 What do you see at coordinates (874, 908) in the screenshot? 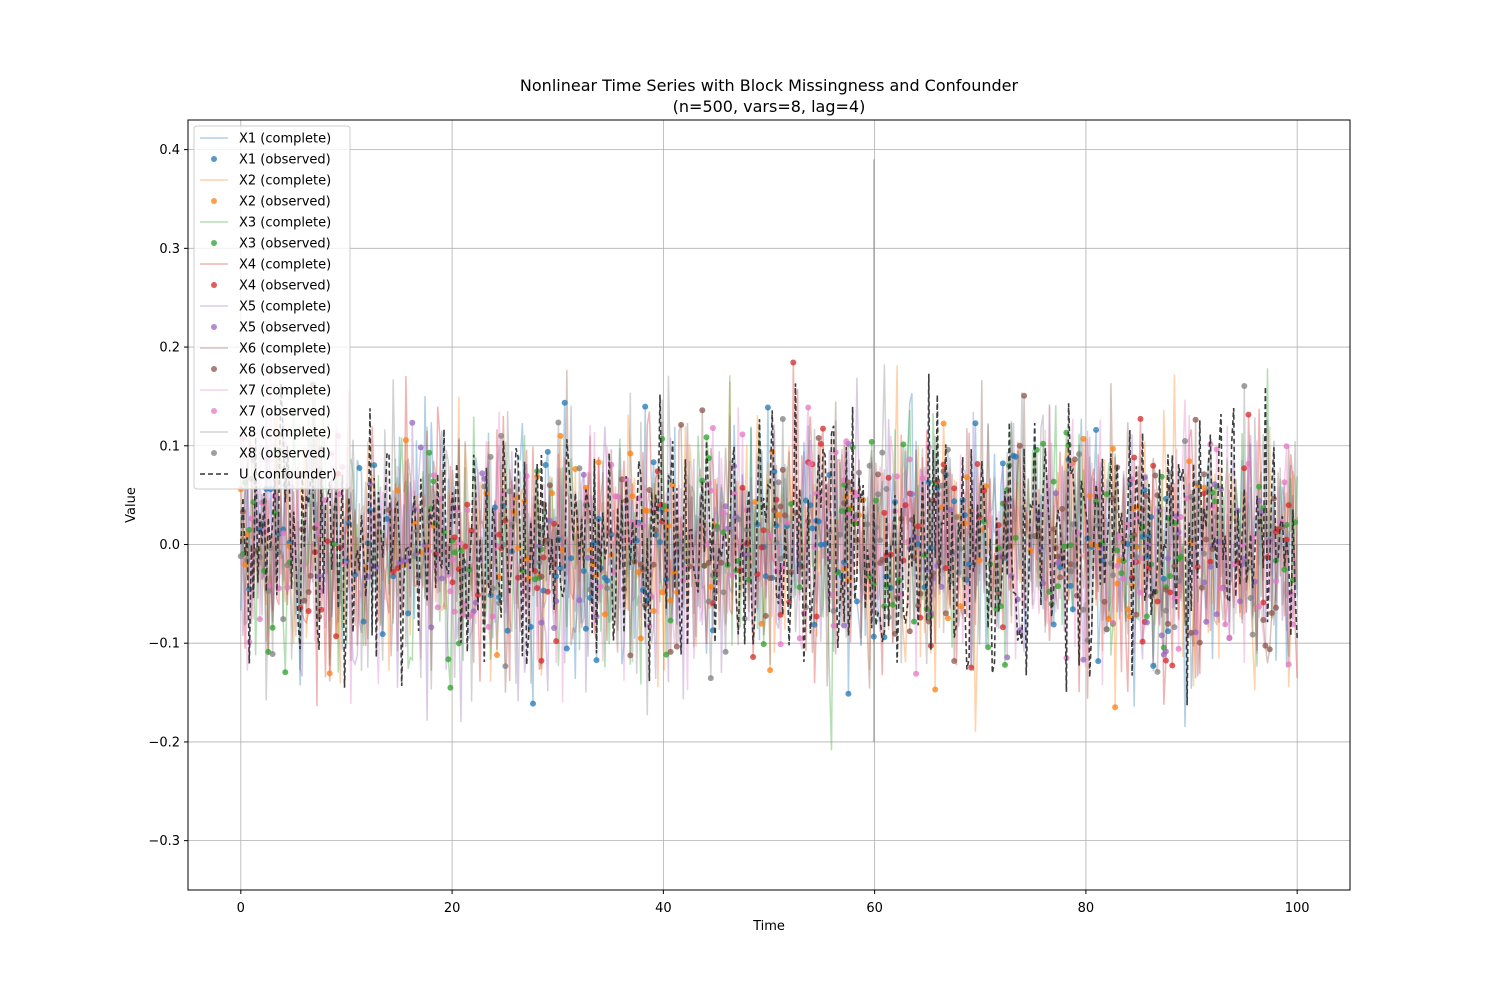
I see `x-tick-label: 60` at bounding box center [874, 908].